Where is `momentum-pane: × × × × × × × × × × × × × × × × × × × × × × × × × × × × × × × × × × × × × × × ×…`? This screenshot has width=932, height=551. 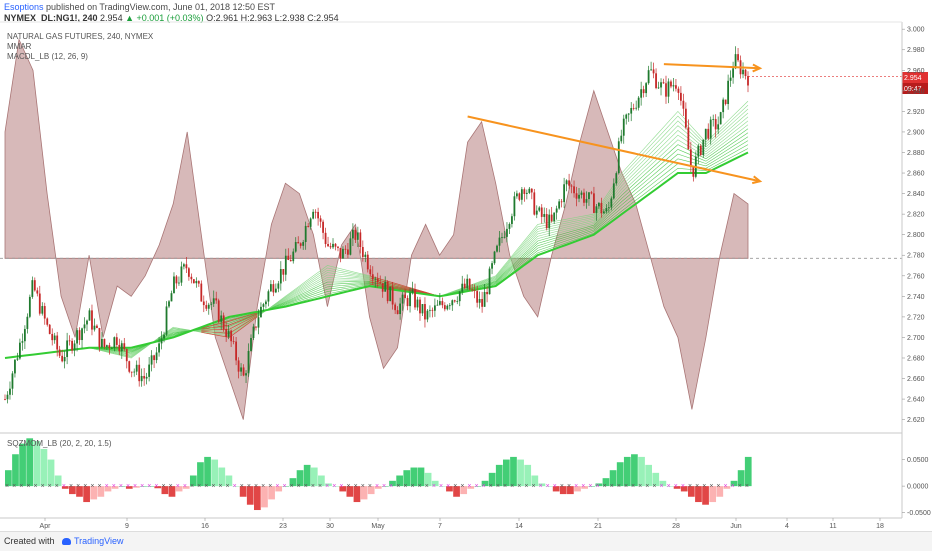 momentum-pane: × × × × × × × × × × × × × × × × × × × × × × × × × × × × × × × × × × × × × × × ×… is located at coordinates (378, 474).